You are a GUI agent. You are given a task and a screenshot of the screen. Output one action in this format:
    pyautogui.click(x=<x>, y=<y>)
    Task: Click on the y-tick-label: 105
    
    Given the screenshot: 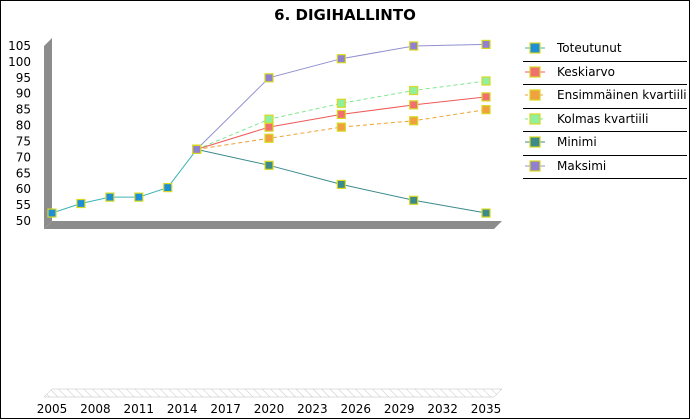 What is the action you would take?
    pyautogui.click(x=19, y=46)
    